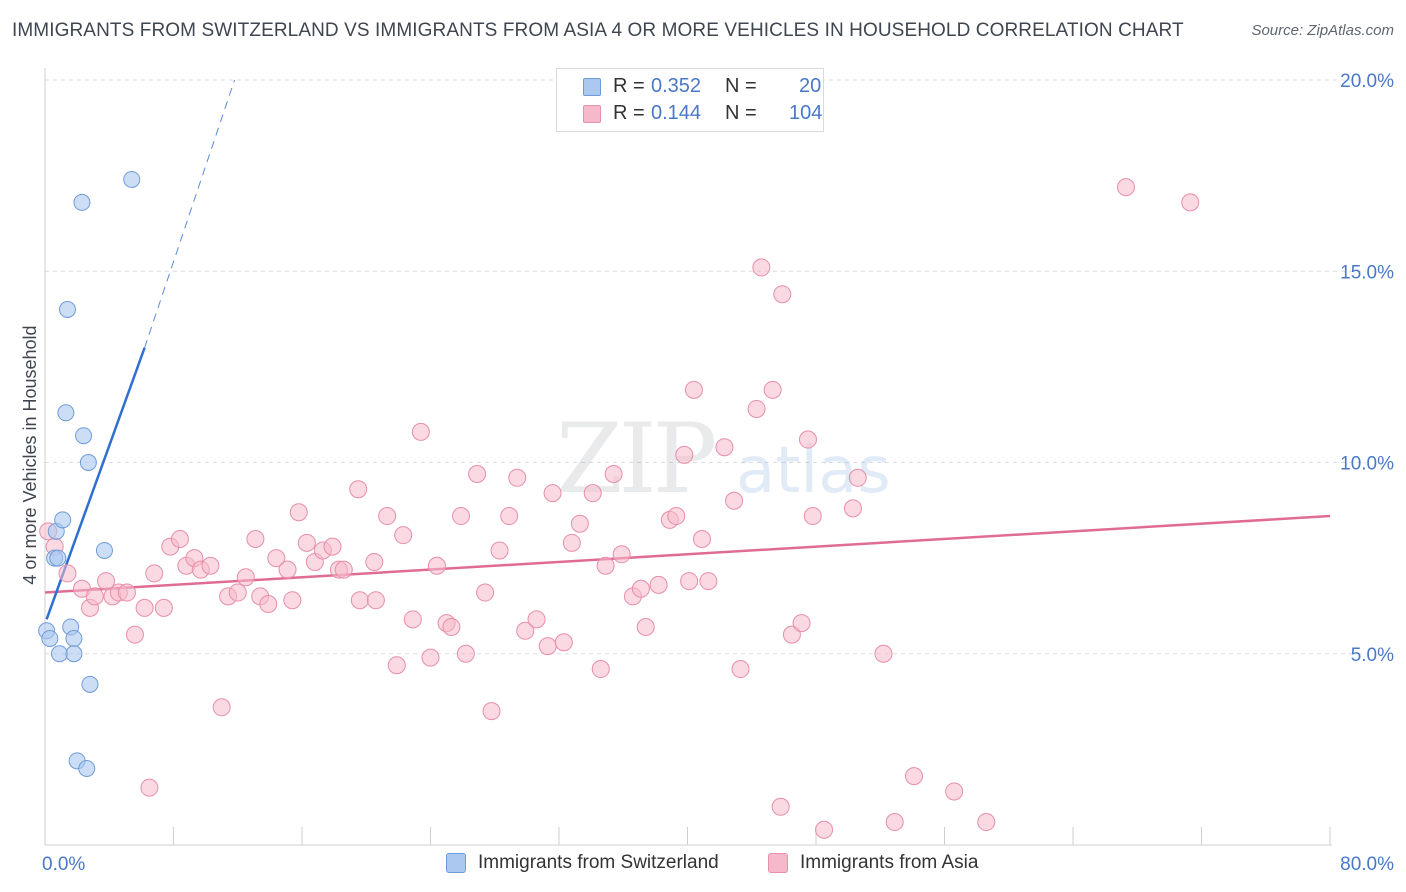 The width and height of the screenshot is (1406, 892). What do you see at coordinates (1367, 864) in the screenshot?
I see `x-tick-label: 80.0%` at bounding box center [1367, 864].